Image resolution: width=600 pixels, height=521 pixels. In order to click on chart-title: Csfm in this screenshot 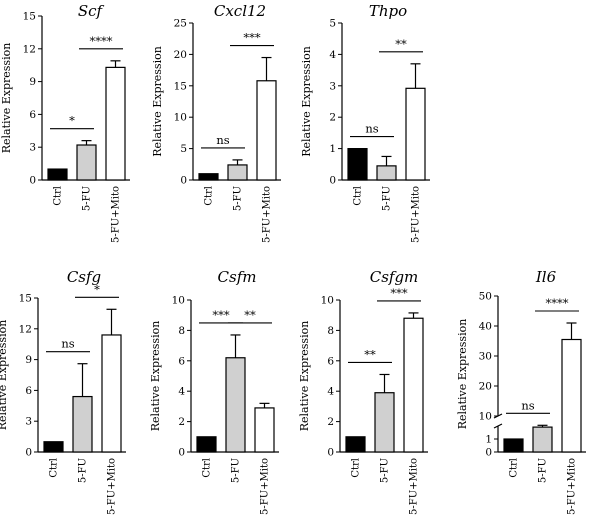, I will do `click(237, 277)`.